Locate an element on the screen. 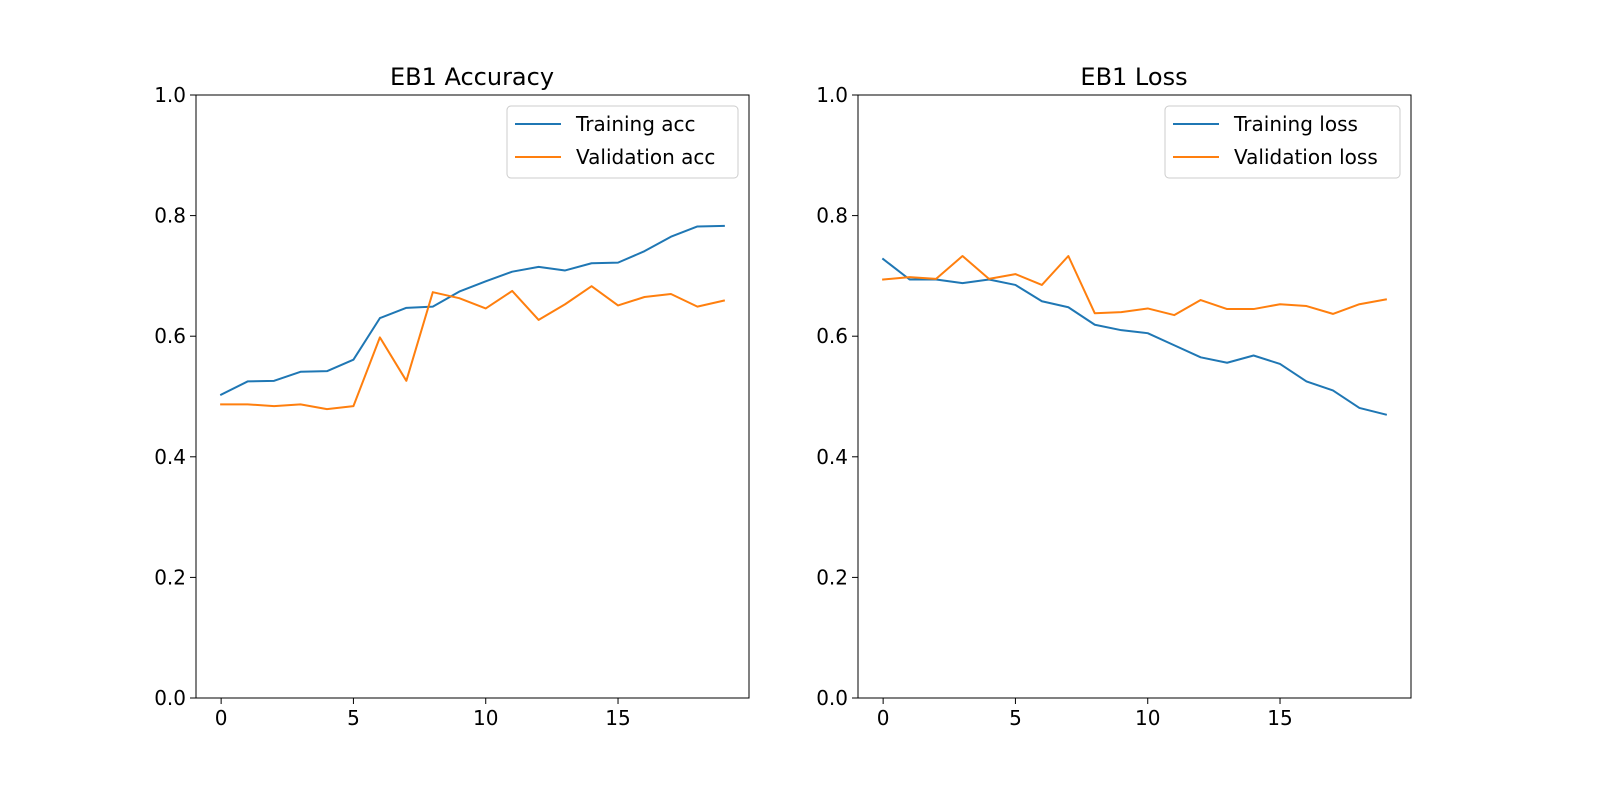 The width and height of the screenshot is (1600, 800). accuracy-y-tick-label: 0.2 is located at coordinates (170, 577).